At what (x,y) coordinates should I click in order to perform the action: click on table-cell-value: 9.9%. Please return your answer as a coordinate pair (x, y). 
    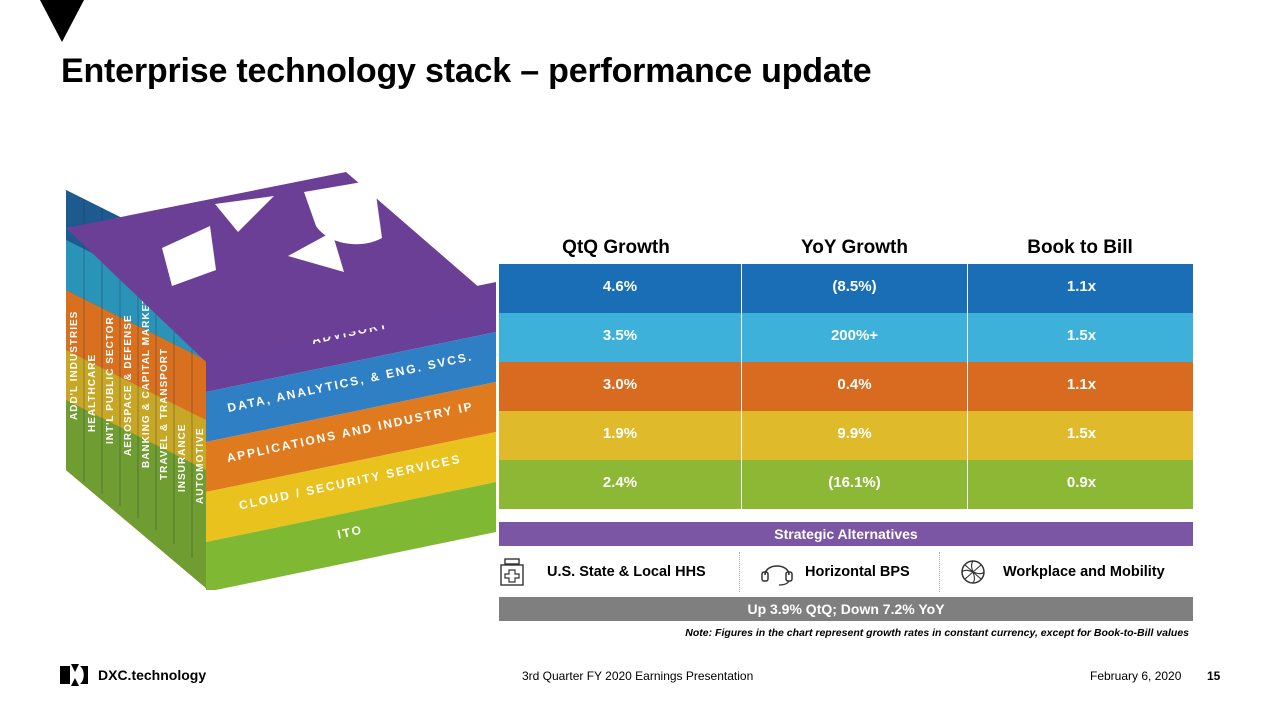
    Looking at the image, I should click on (854, 433).